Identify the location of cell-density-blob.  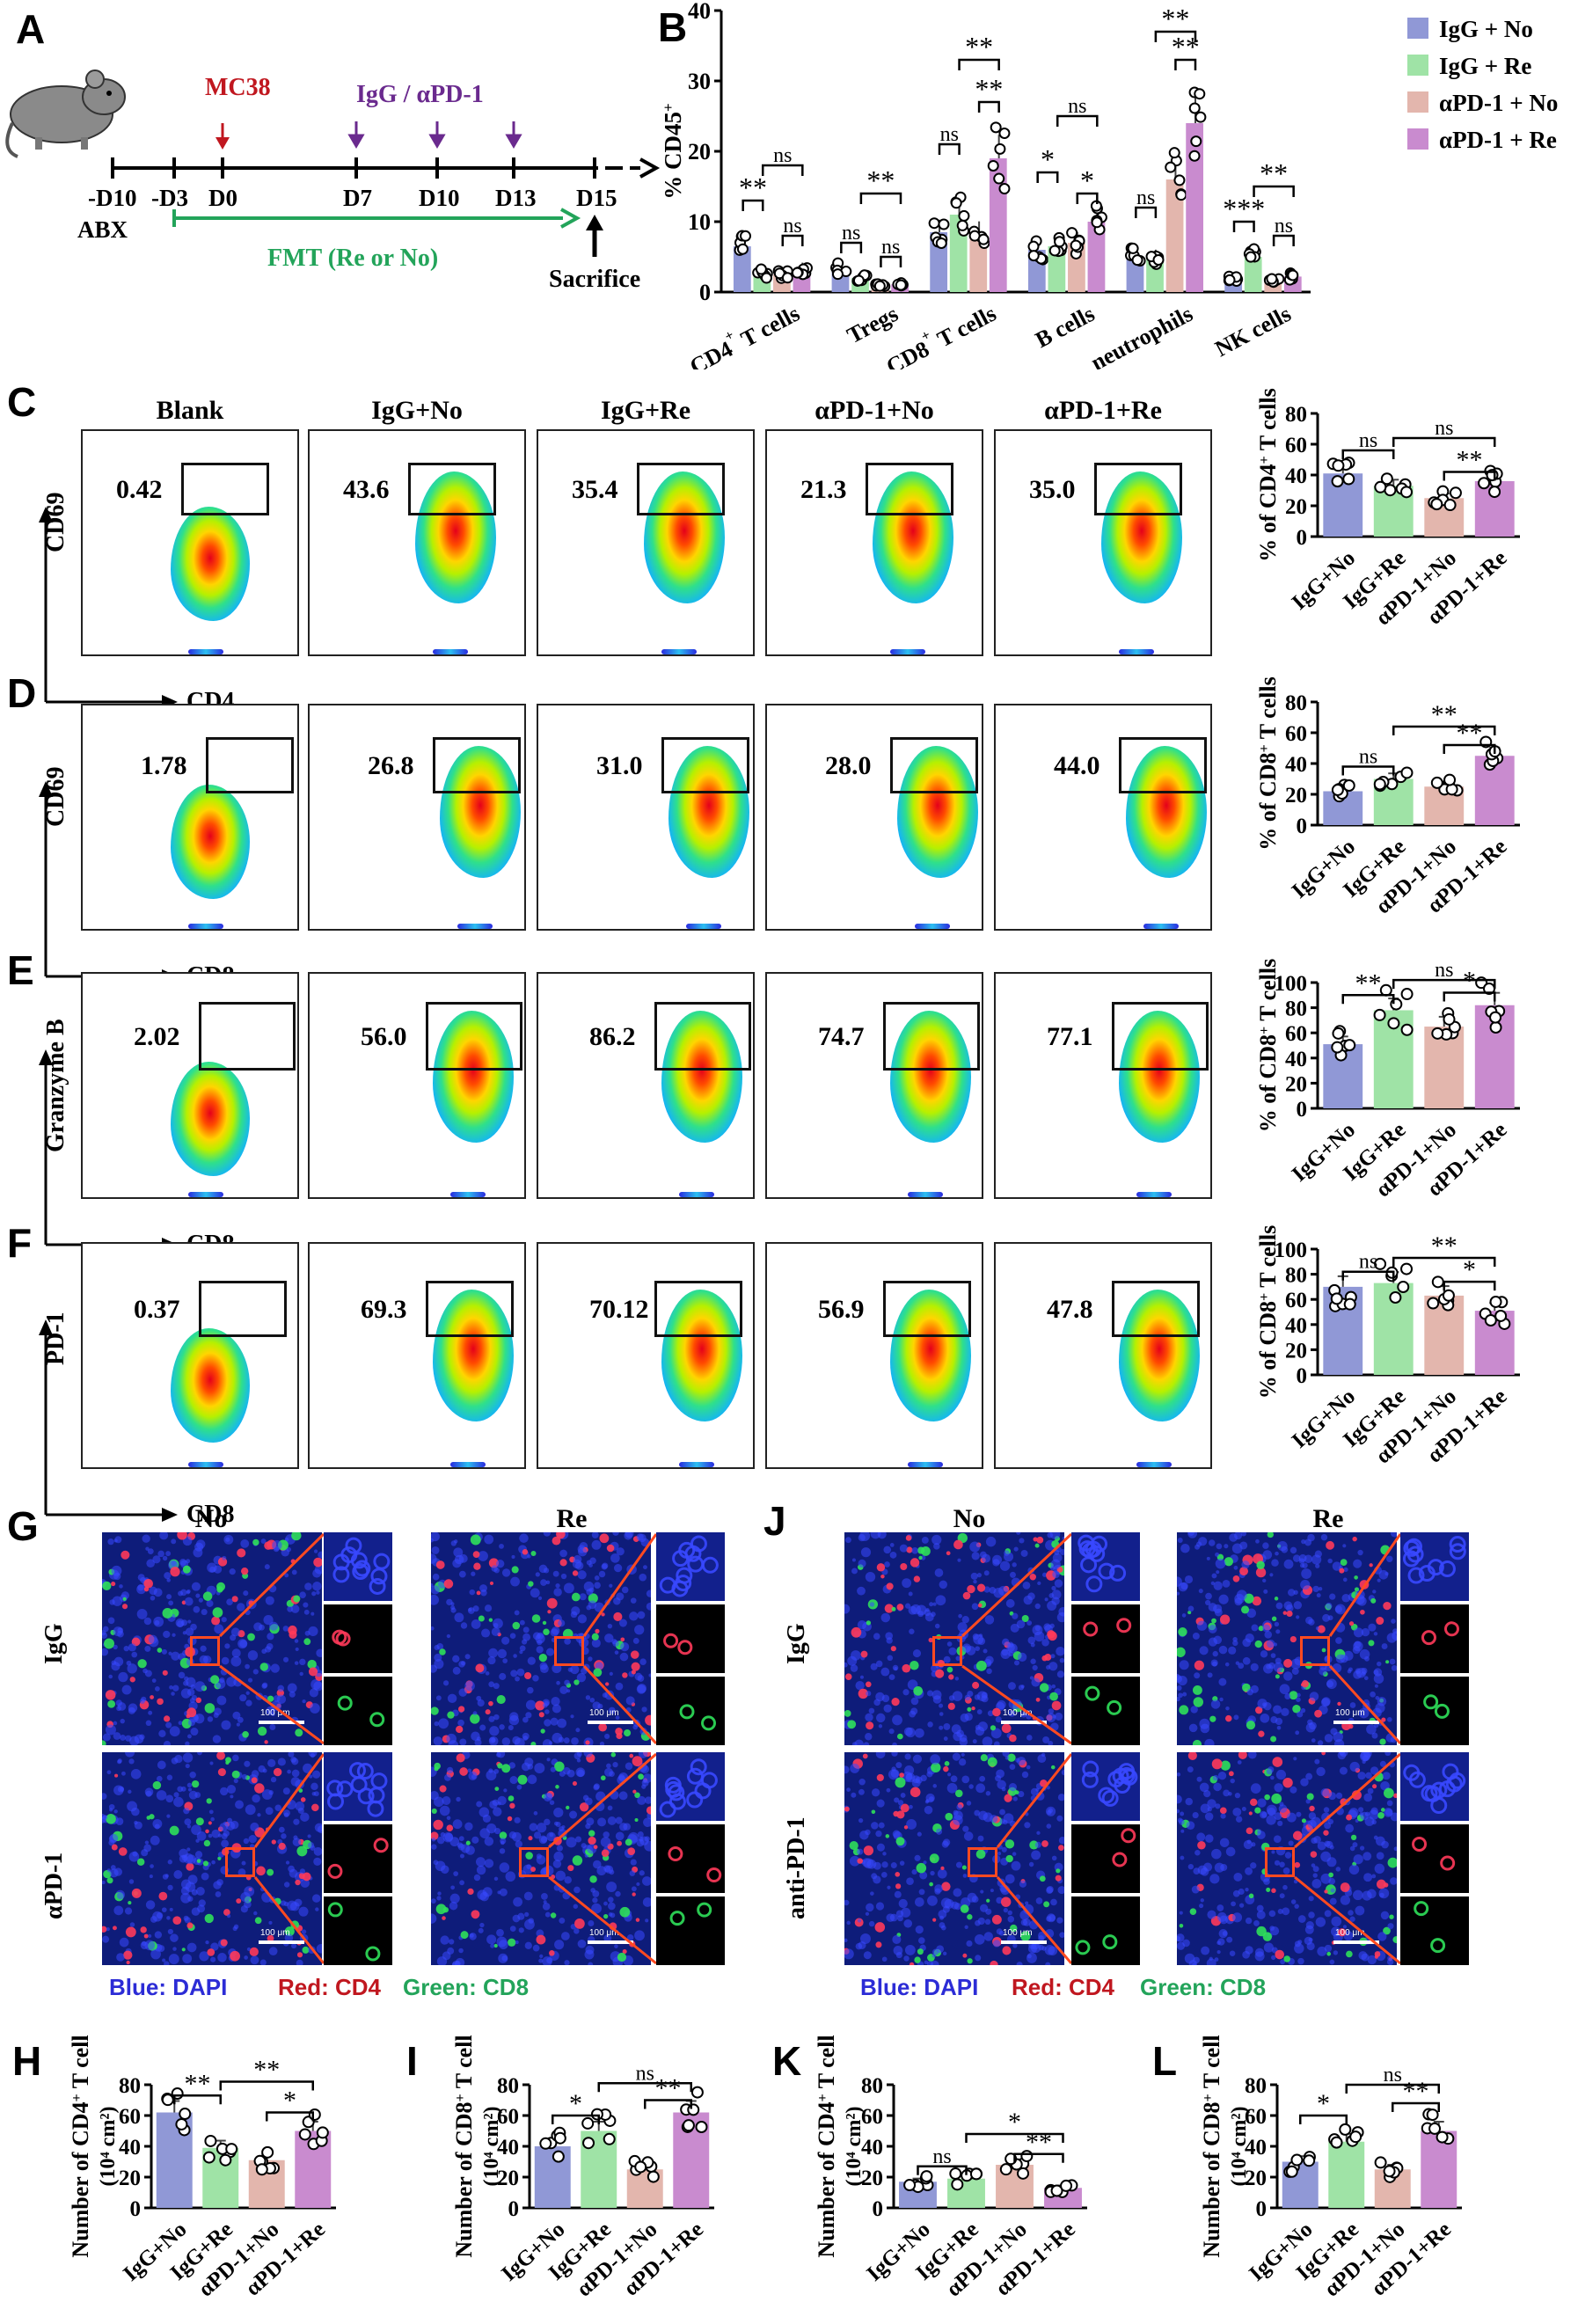
(1166, 812).